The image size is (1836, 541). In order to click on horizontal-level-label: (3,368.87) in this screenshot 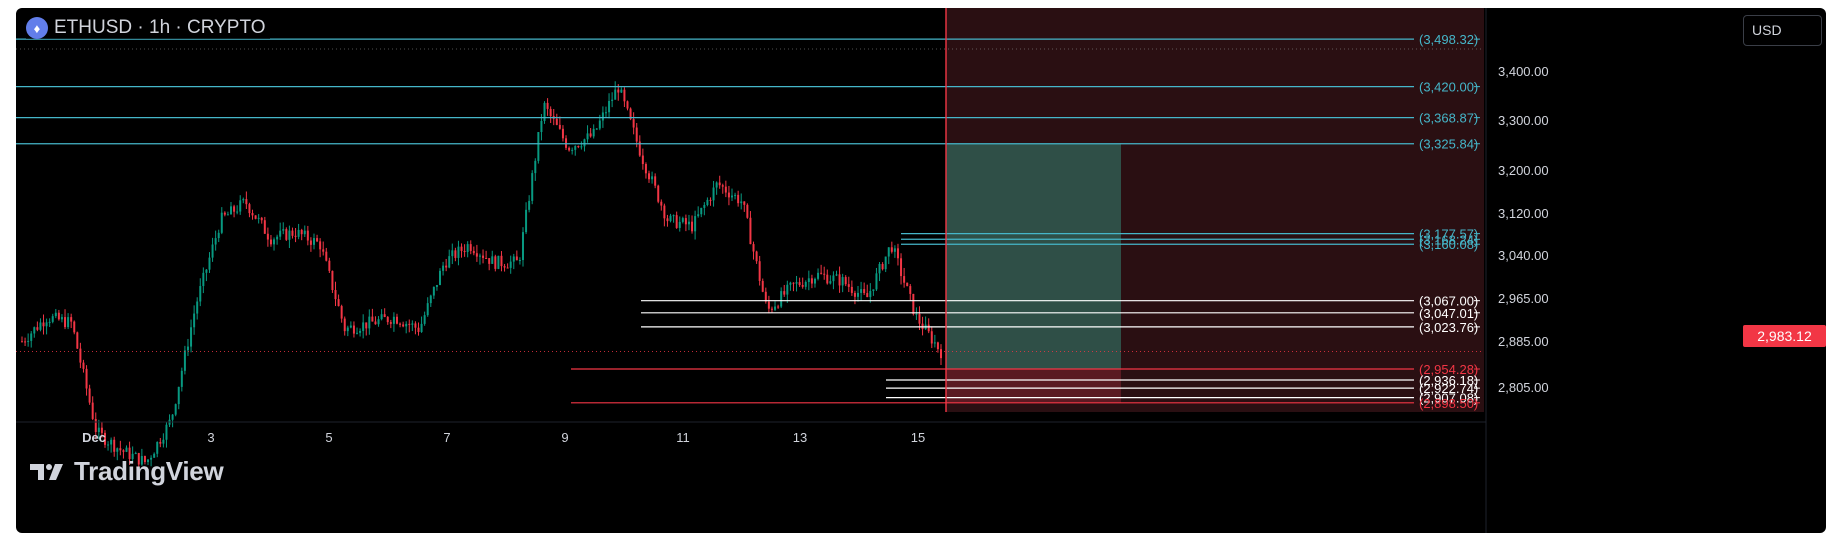, I will do `click(1448, 118)`.